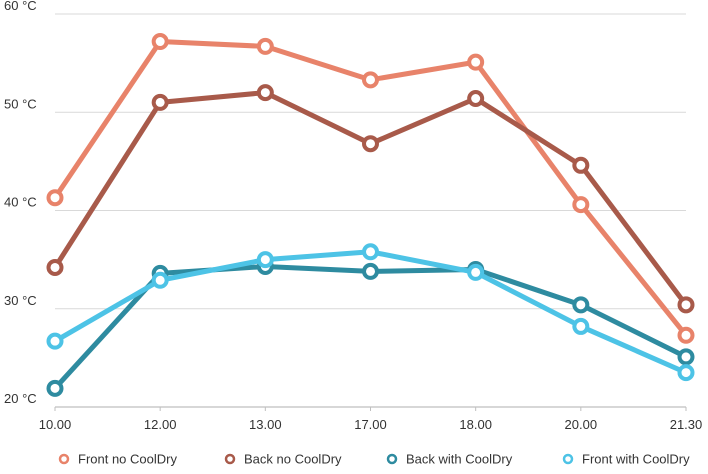 The width and height of the screenshot is (708, 474). Describe the element at coordinates (20, 300) in the screenshot. I see `y-tick-label: 30 °C` at that location.